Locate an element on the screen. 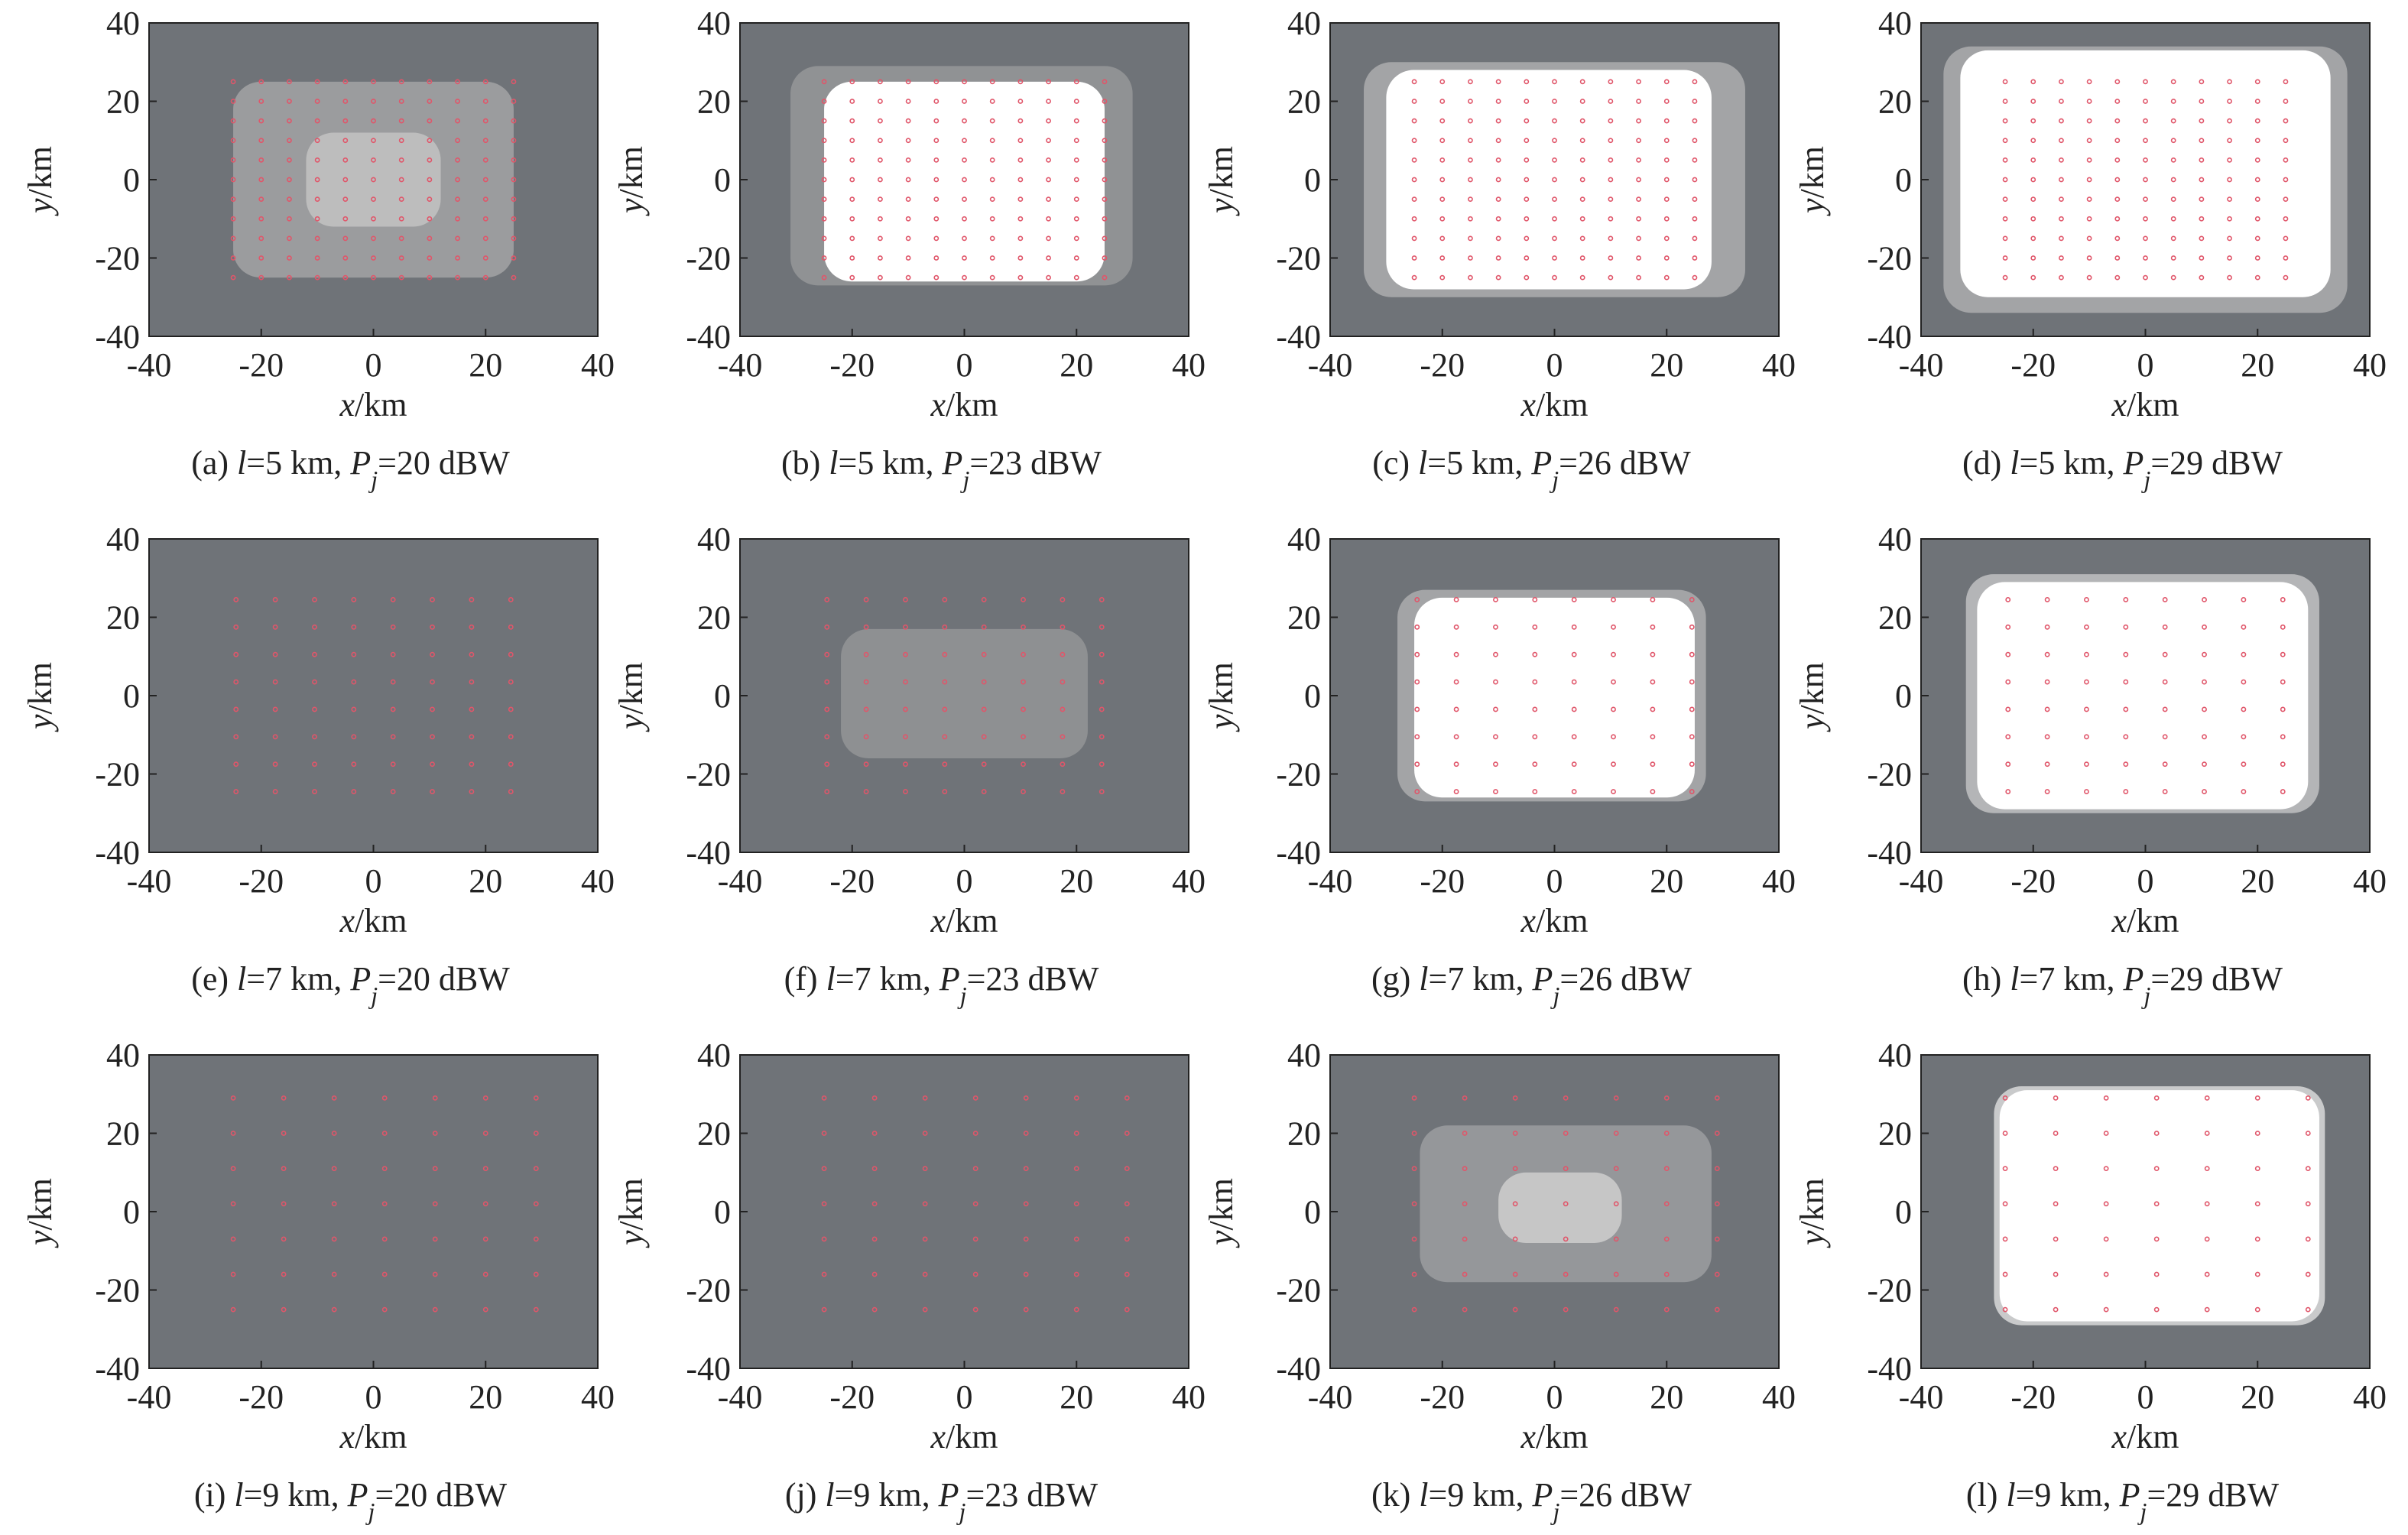 Image resolution: width=2408 pixels, height=1535 pixels. y-tick-label: -40 is located at coordinates (1890, 1368).